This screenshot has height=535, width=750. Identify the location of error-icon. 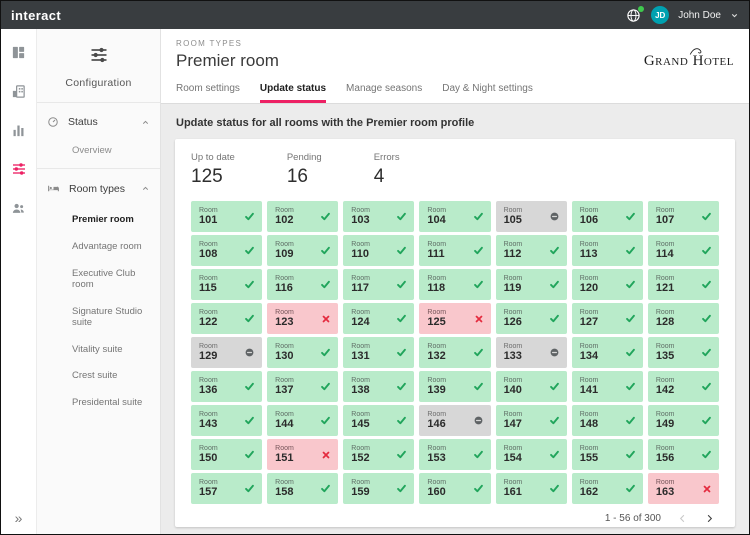
(326, 319).